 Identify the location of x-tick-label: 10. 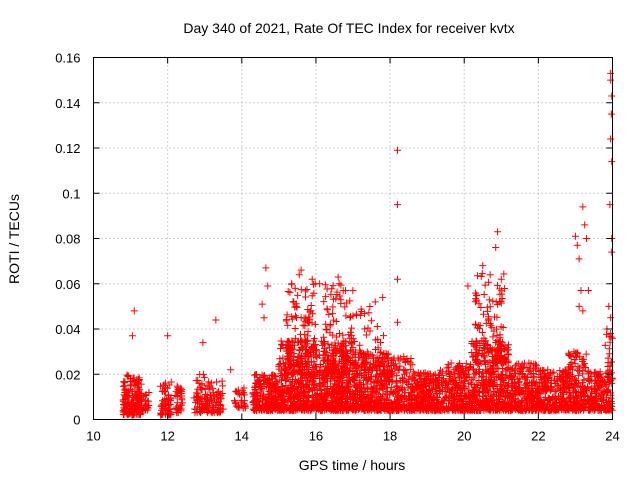
(93, 436).